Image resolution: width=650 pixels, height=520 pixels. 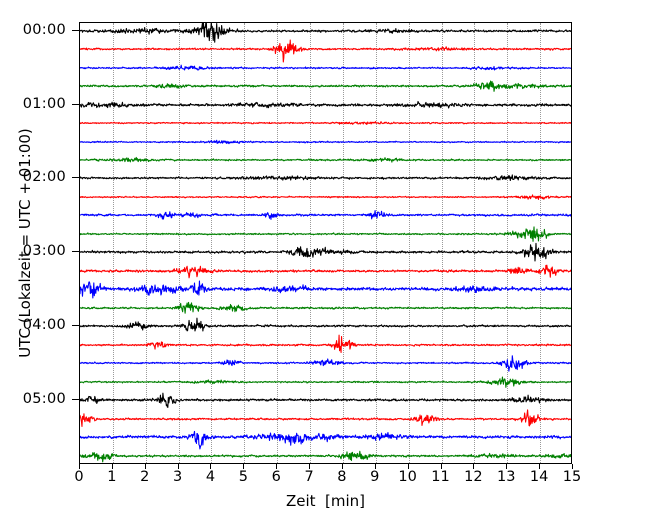 I want to click on y-tick-label-0400: 04:00, so click(x=44, y=325).